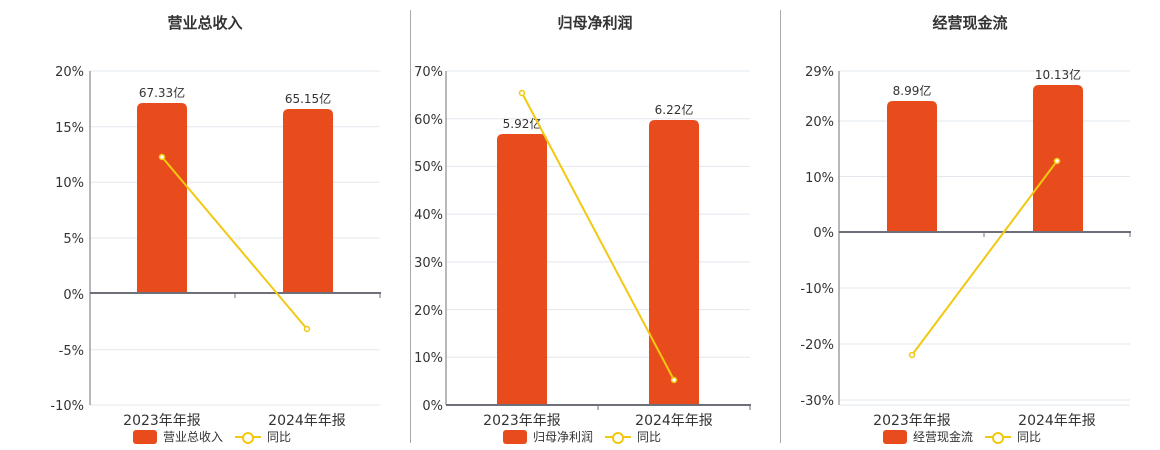 This screenshot has width=1160, height=450. I want to click on svg-text: 40%, so click(428, 215).